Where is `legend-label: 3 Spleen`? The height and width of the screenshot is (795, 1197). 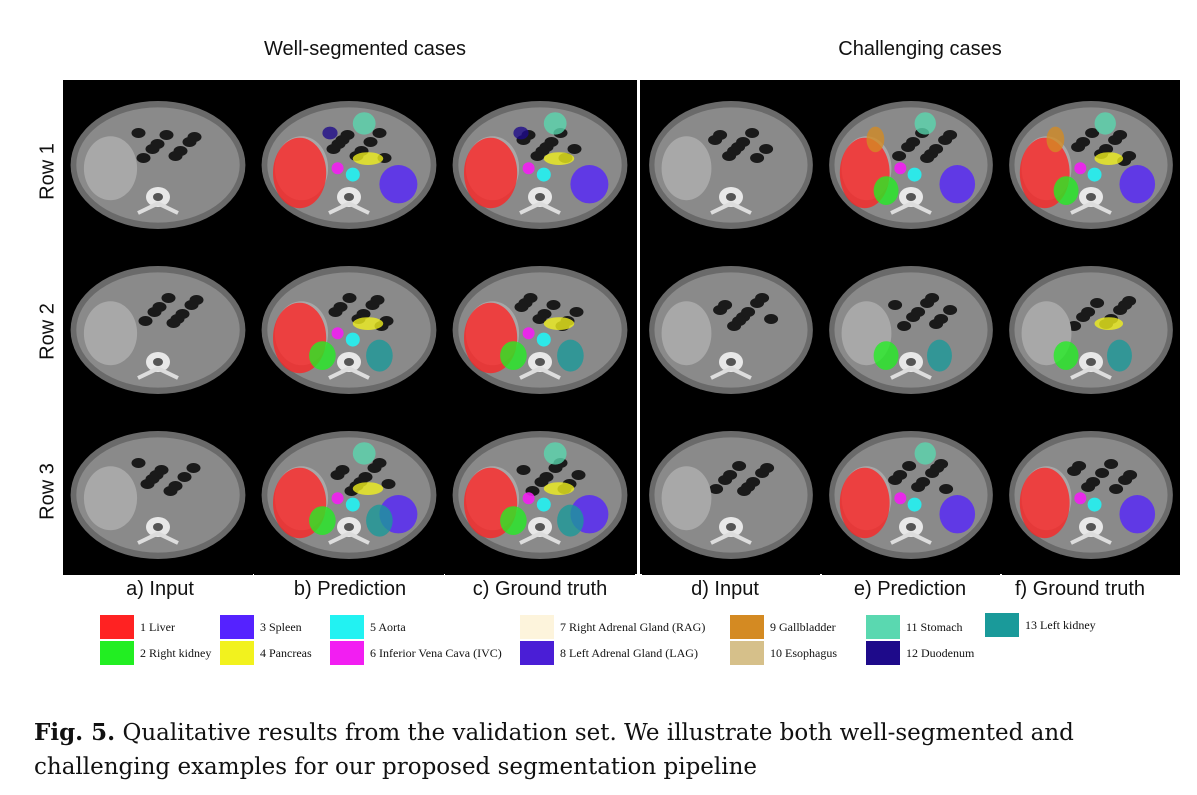 legend-label: 3 Spleen is located at coordinates (281, 626).